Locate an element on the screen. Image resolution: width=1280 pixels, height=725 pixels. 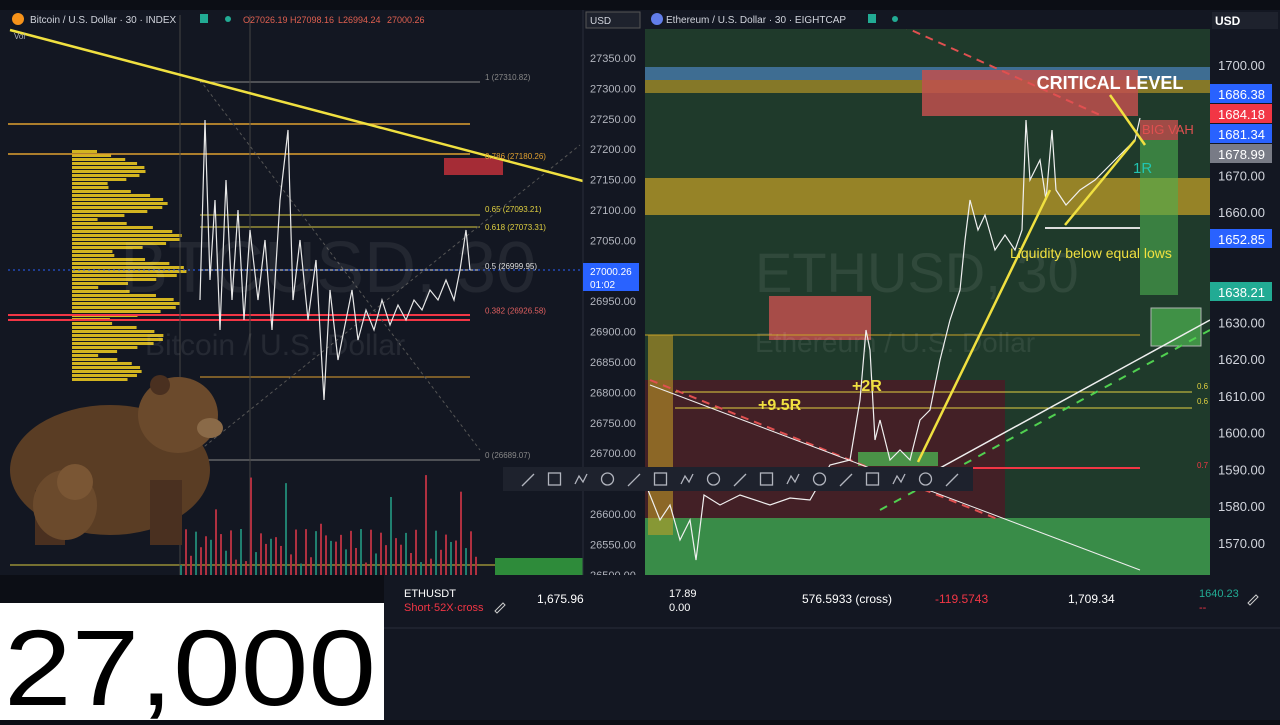
price-axis-label: 1670.00 is located at coordinates (1241, 175).